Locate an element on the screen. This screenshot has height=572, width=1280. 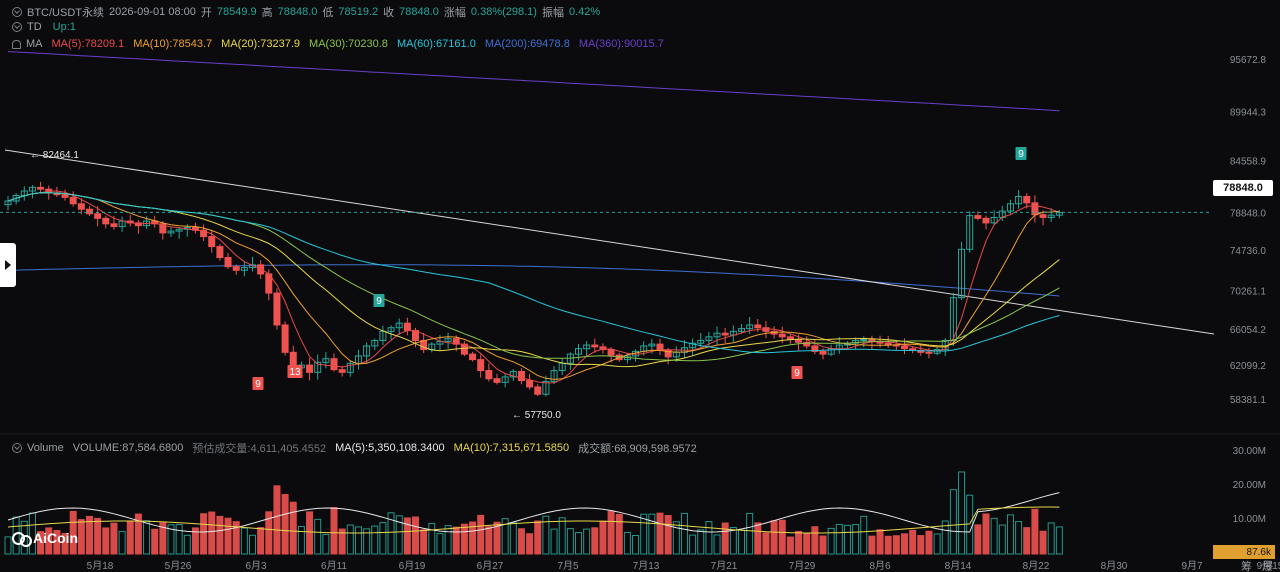
price-tick-label: 84558.9 is located at coordinates (1248, 161).